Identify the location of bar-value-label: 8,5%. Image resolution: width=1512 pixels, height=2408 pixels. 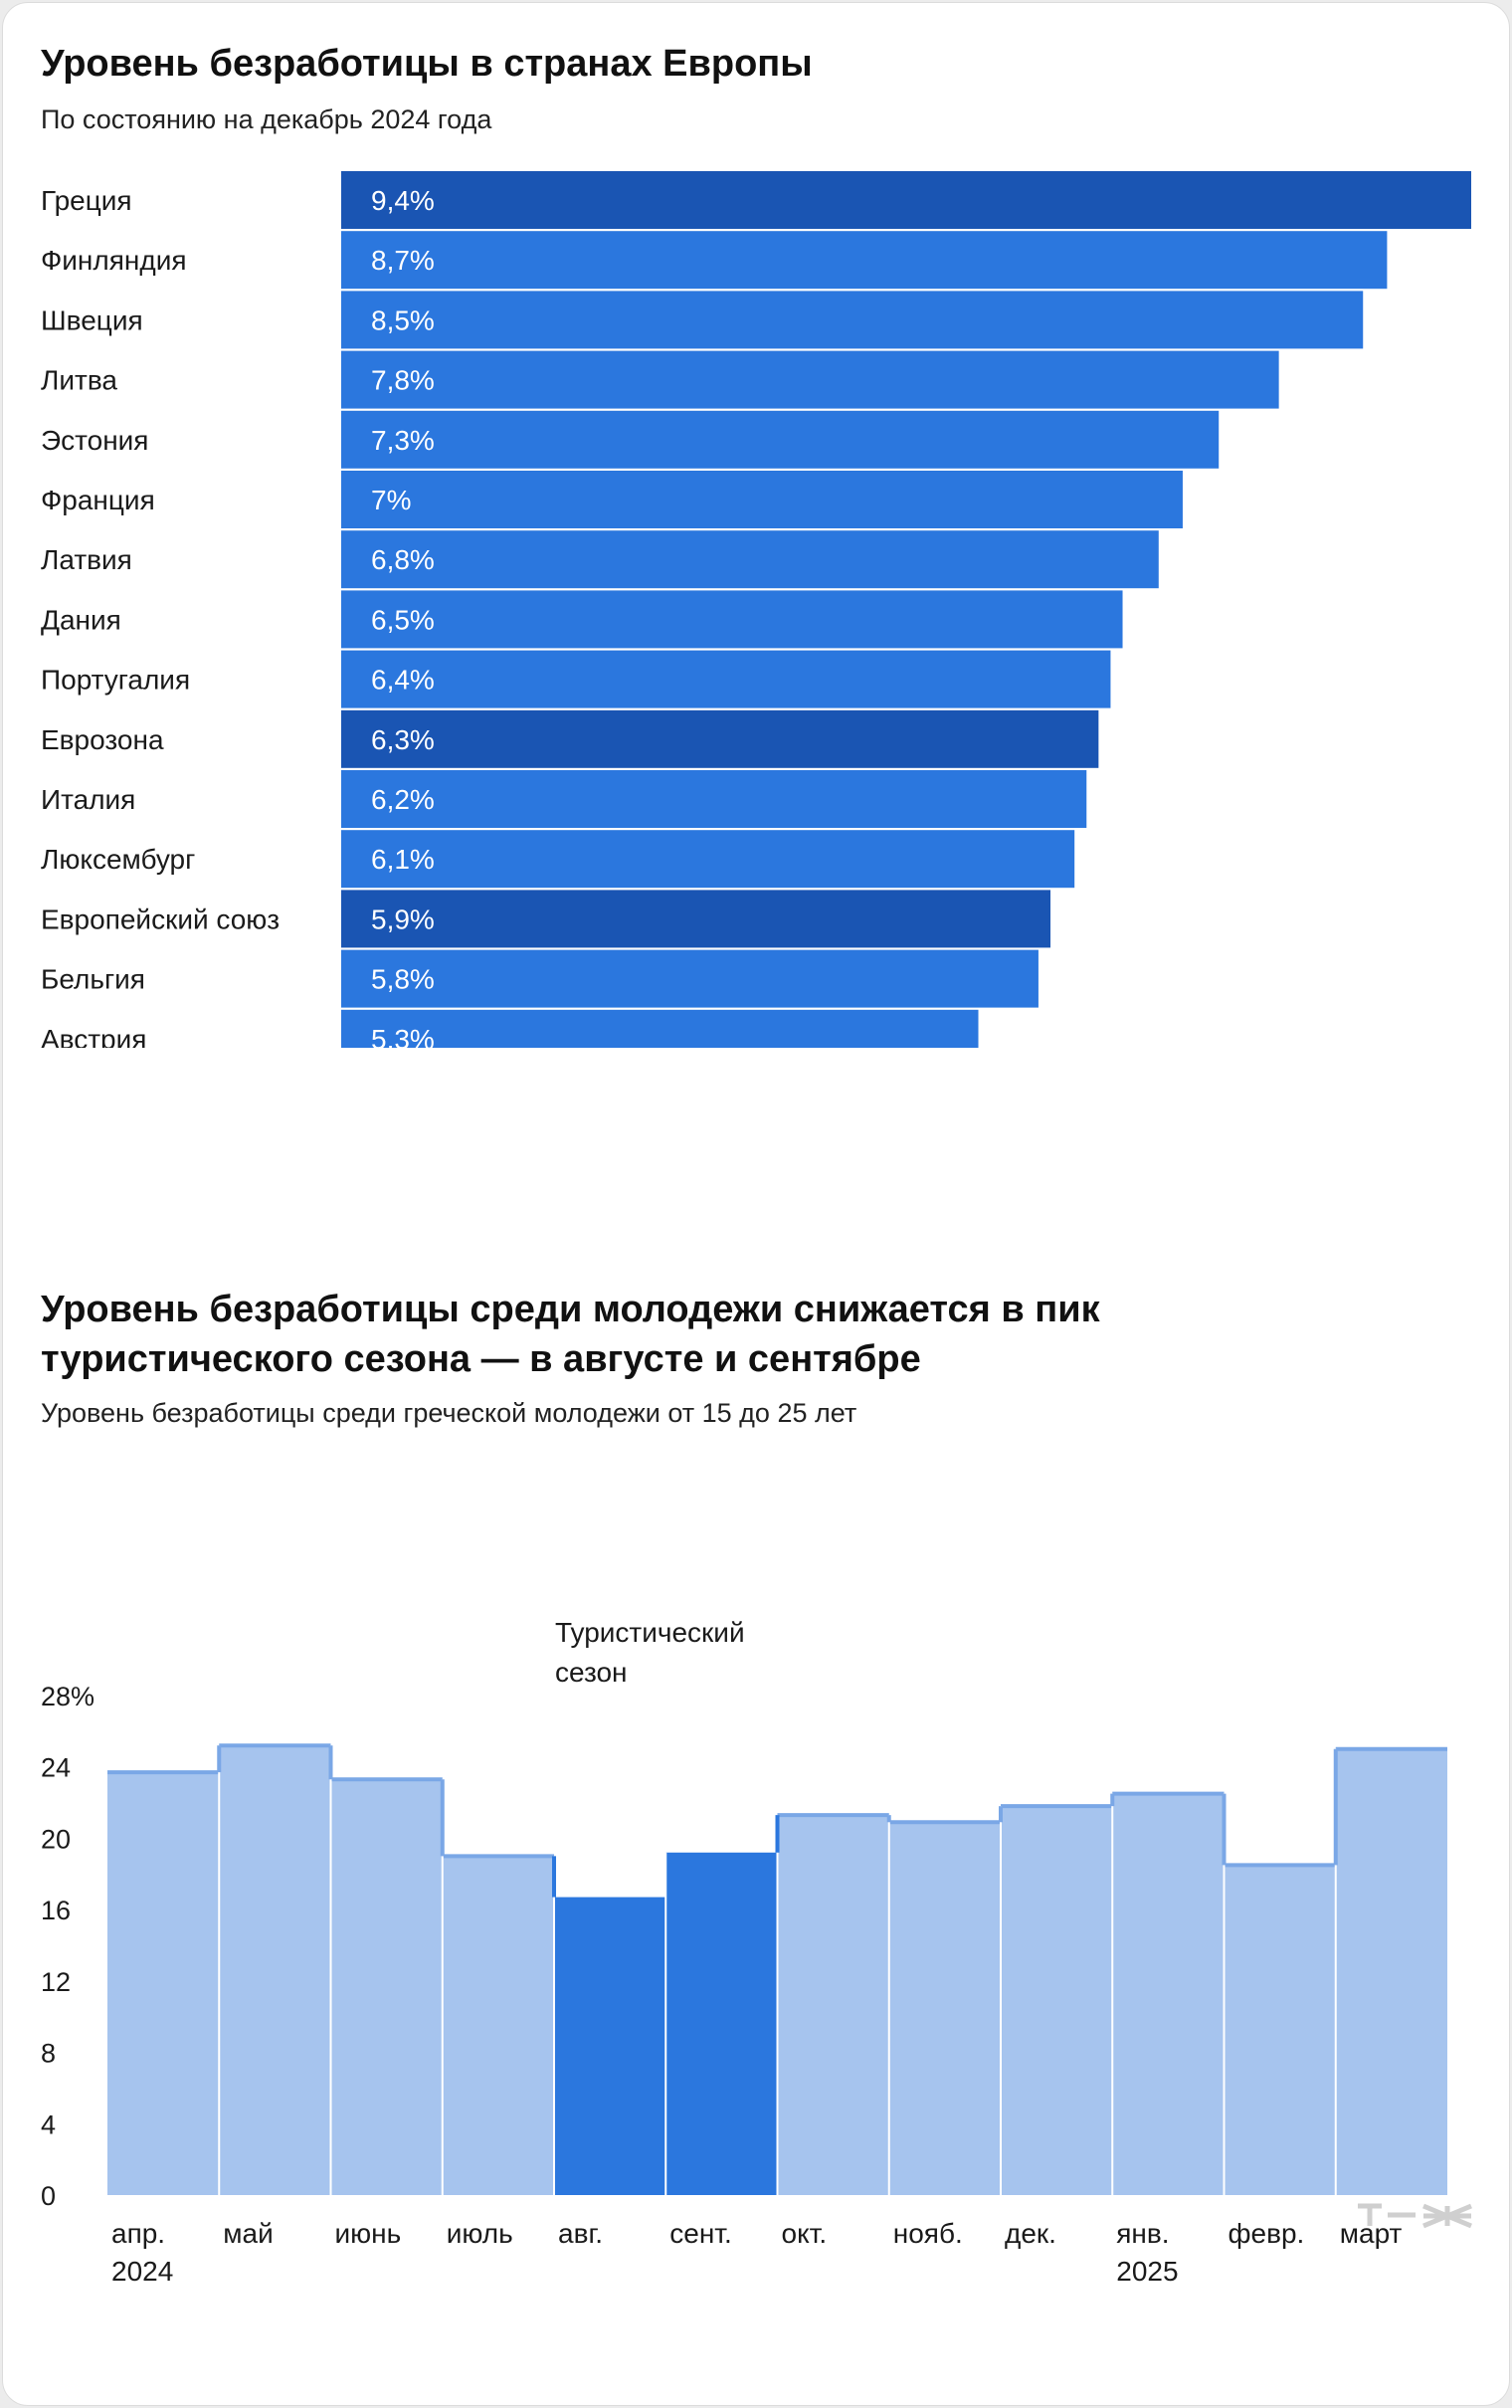
(403, 319).